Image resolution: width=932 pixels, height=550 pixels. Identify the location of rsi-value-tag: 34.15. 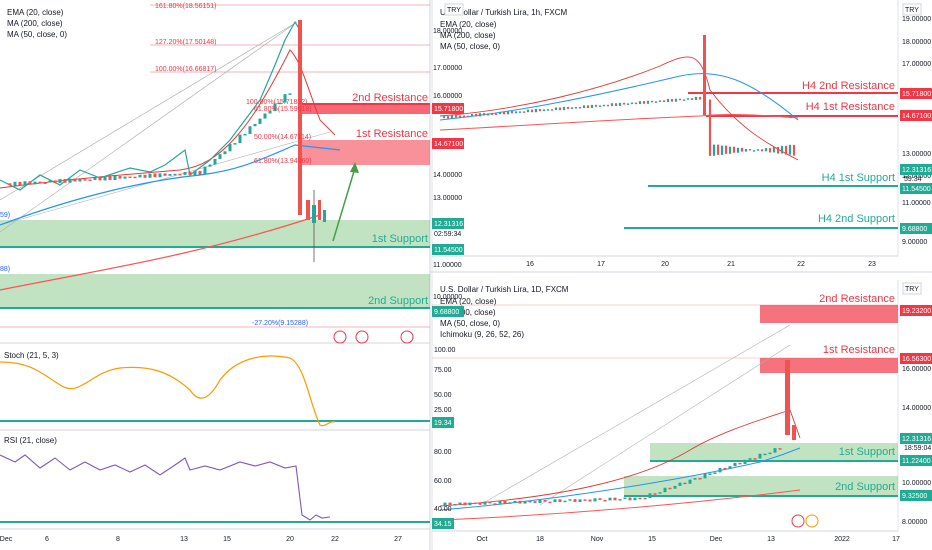
(443, 524).